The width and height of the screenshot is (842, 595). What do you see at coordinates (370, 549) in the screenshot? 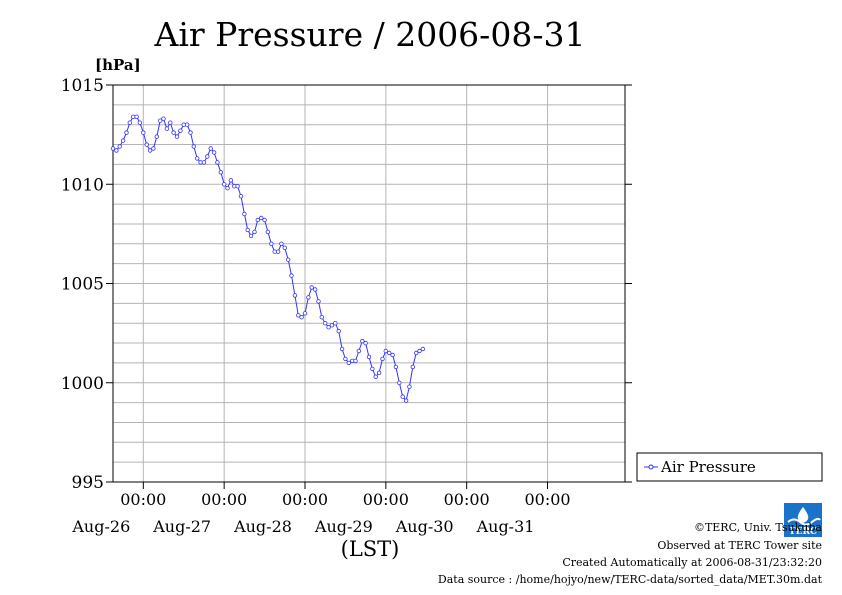
I see `x-axis-label: (LST)` at bounding box center [370, 549].